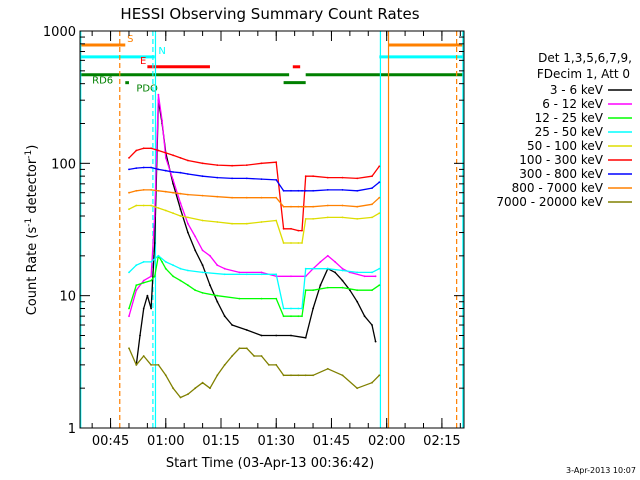 This screenshot has width=640, height=480. I want to click on series-line-50-100-kev, so click(254, 224).